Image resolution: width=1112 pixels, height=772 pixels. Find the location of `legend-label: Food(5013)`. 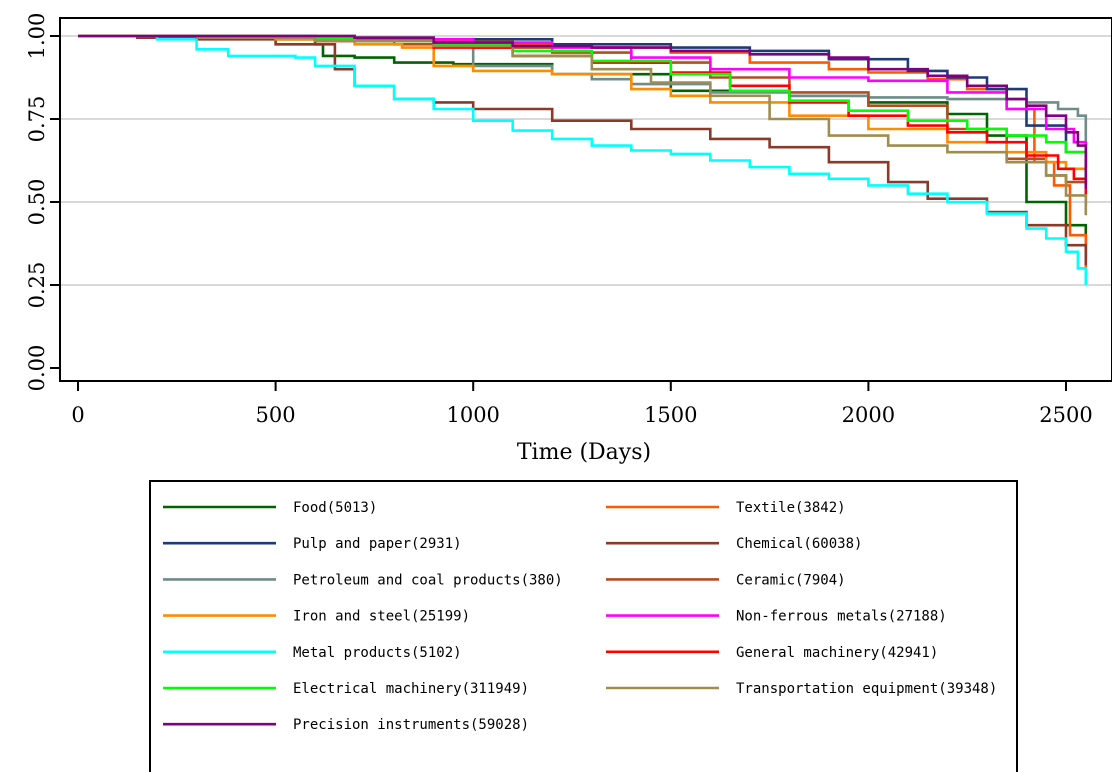

legend-label: Food(5013) is located at coordinates (335, 508).